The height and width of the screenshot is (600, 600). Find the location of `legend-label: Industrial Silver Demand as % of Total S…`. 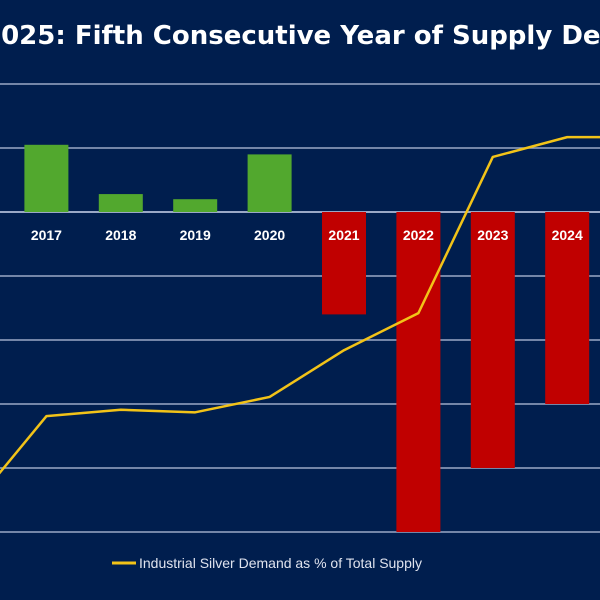

legend-label: Industrial Silver Demand as % of Total S… is located at coordinates (280, 563).